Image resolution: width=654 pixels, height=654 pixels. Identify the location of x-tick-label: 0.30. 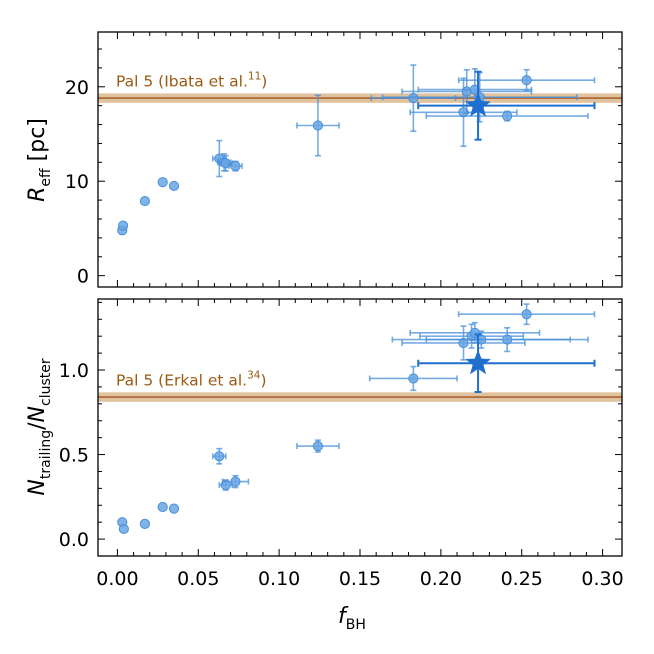
(602, 579).